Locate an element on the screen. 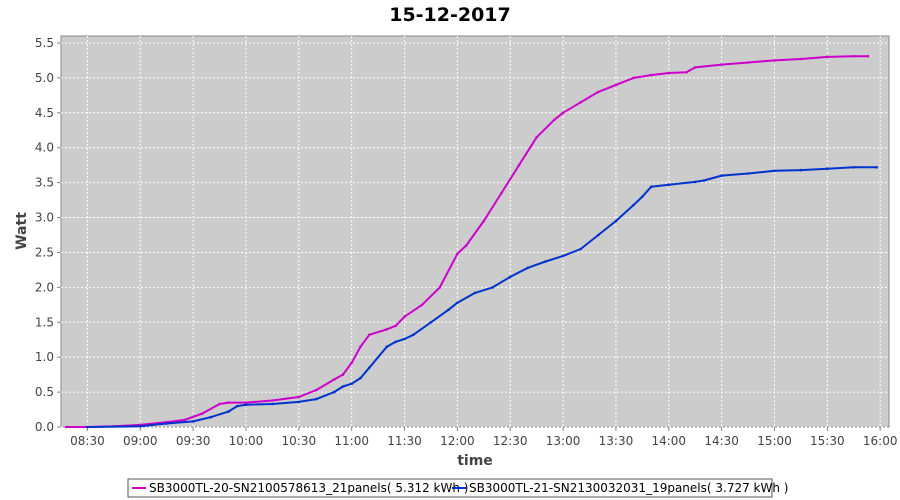  y-tick-label: 3.0 is located at coordinates (44, 218).